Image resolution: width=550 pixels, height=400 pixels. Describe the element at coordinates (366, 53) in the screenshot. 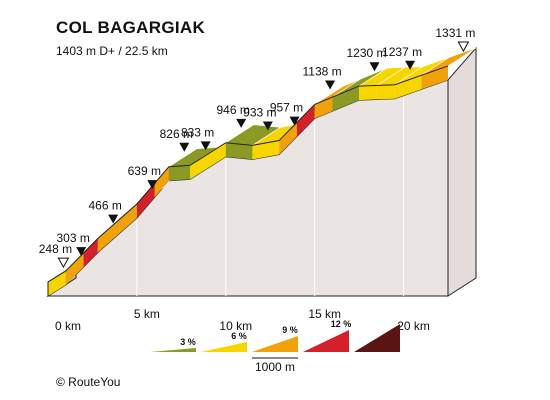

I see `elevation-label: 1230 m` at that location.